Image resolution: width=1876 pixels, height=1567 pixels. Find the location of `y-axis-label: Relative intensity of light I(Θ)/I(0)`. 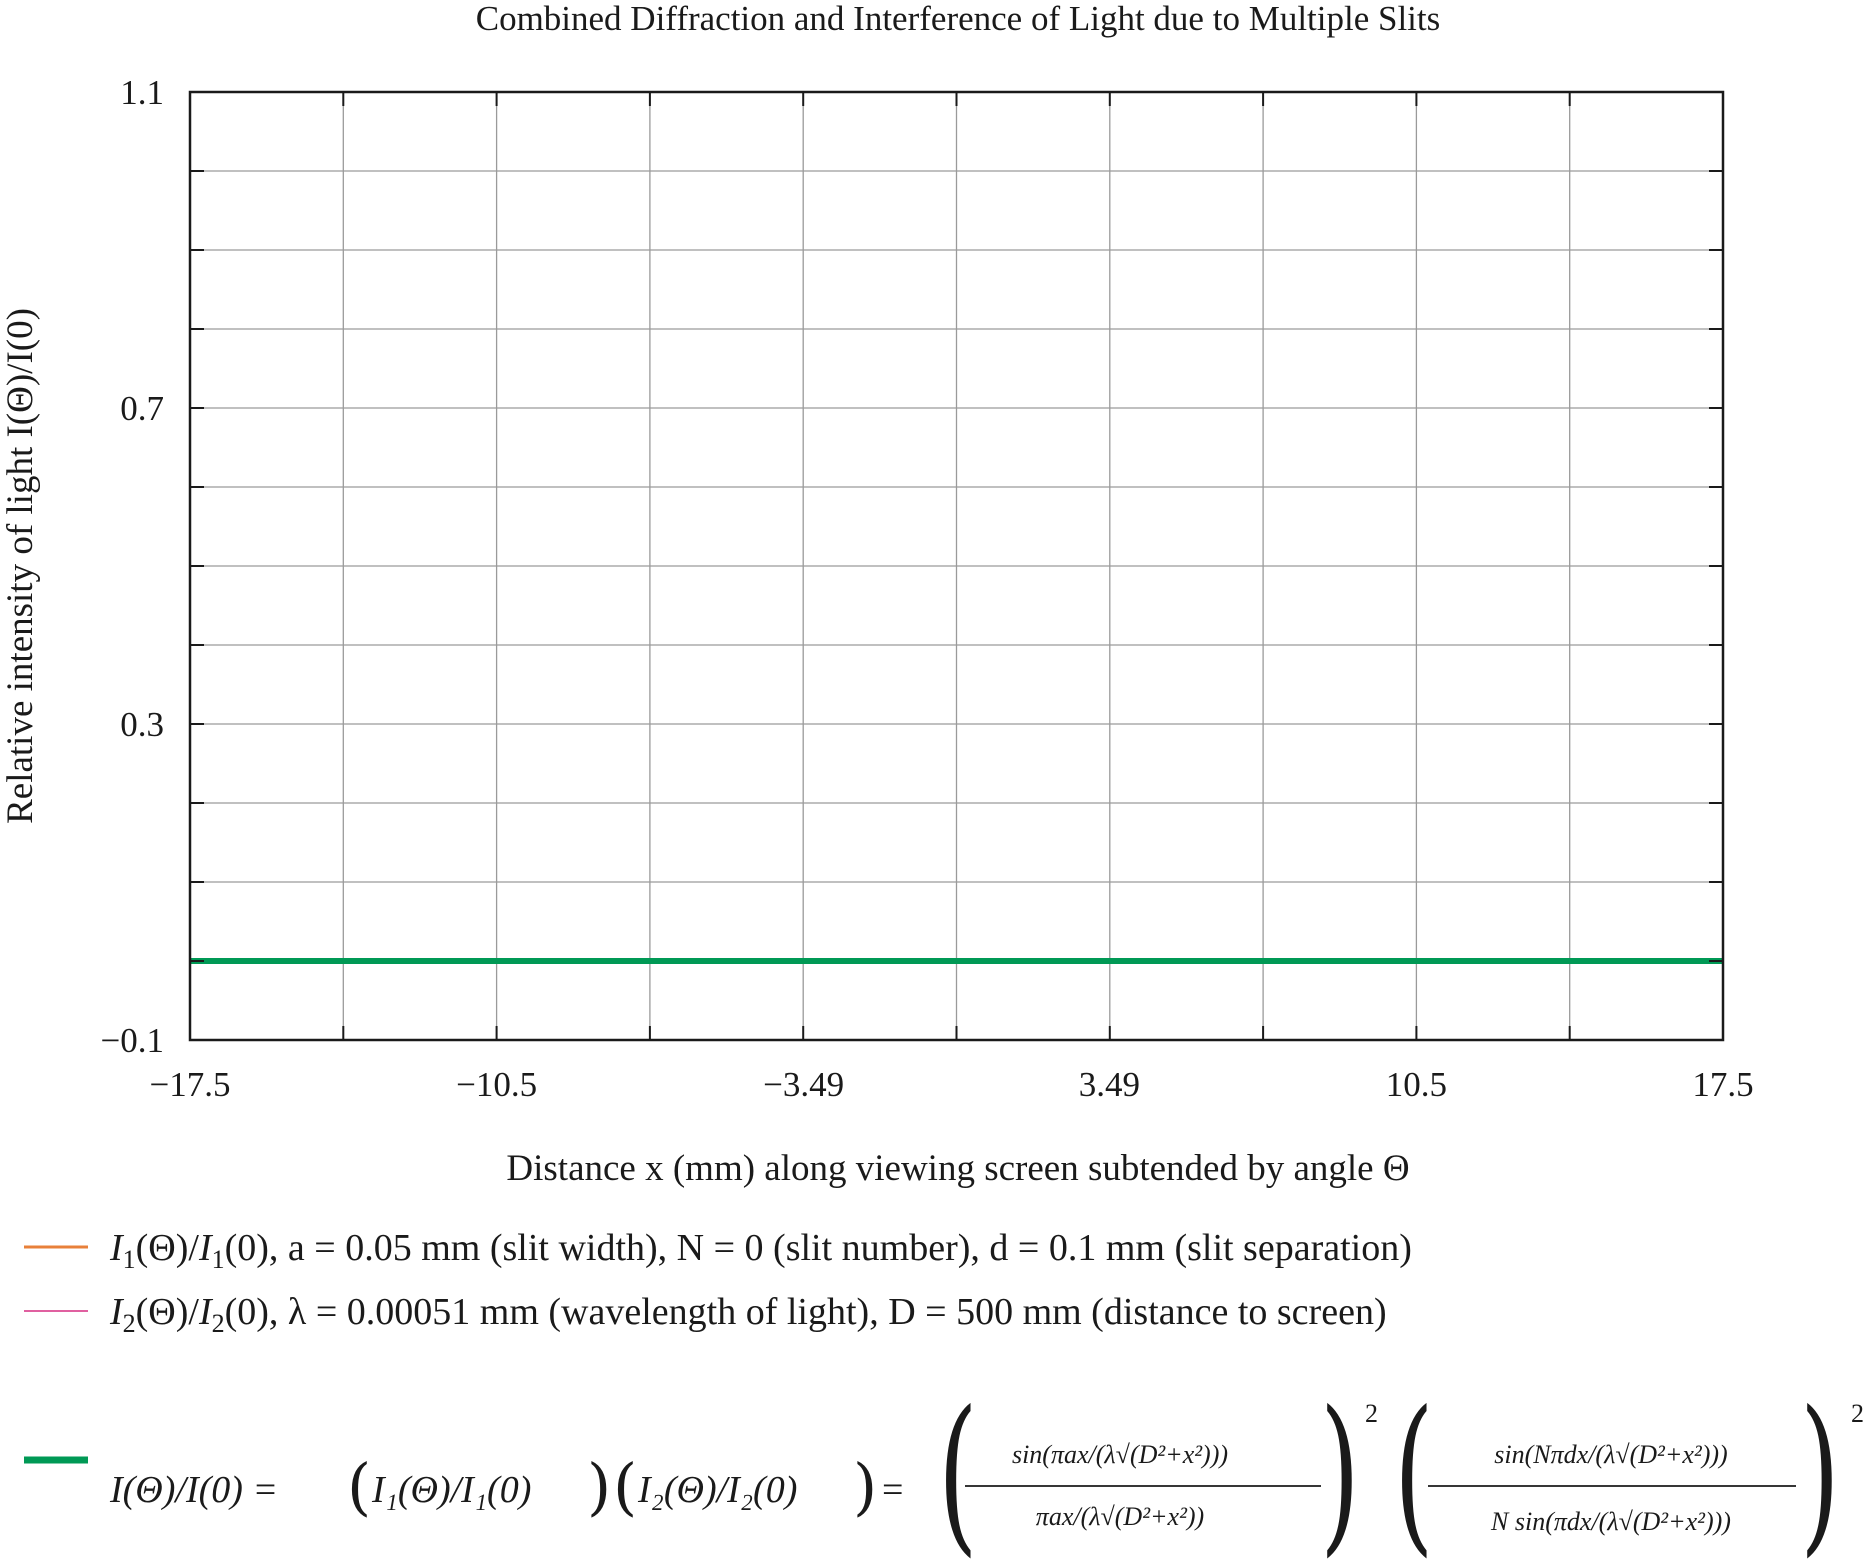

y-axis-label: Relative intensity of light I(Θ)/I(0) is located at coordinates (20, 566).